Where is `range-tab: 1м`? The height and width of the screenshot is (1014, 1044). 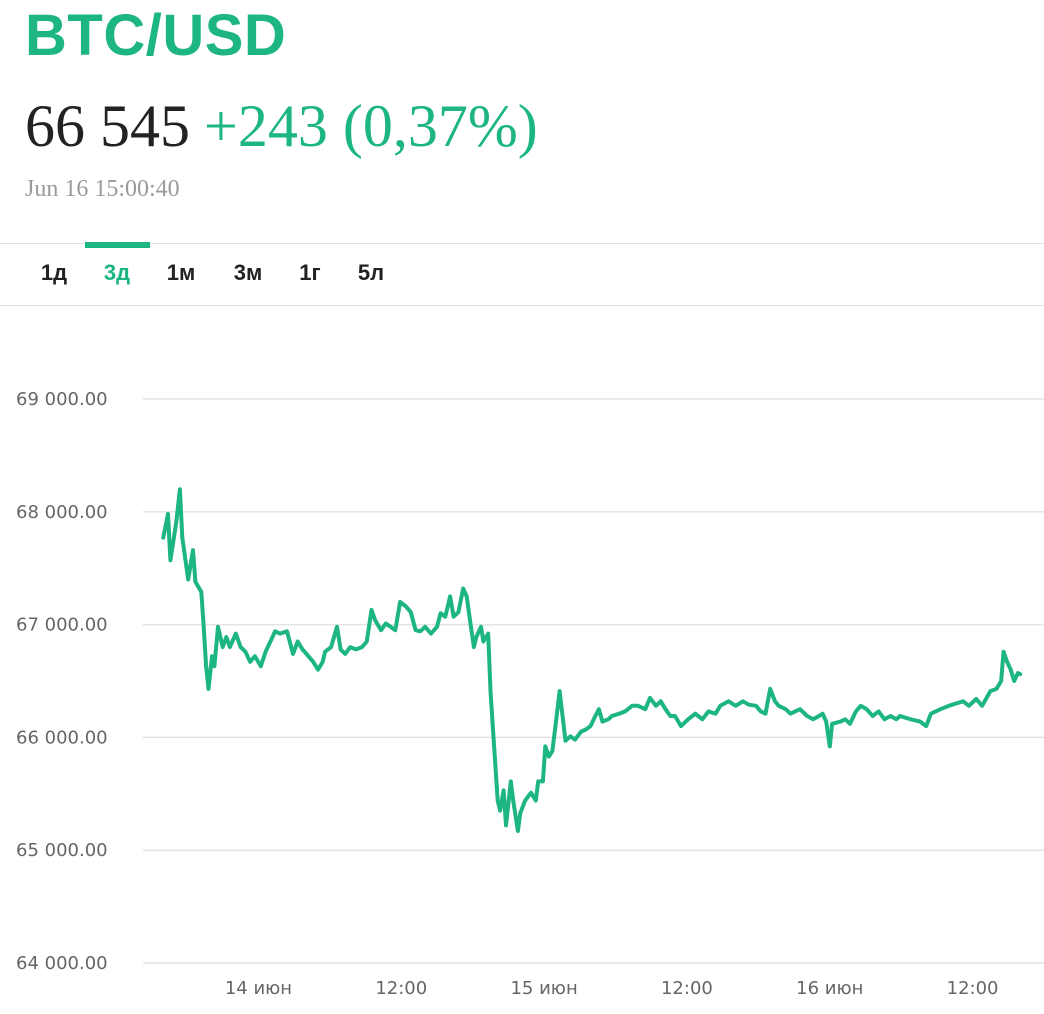
range-tab: 1м is located at coordinates (181, 272).